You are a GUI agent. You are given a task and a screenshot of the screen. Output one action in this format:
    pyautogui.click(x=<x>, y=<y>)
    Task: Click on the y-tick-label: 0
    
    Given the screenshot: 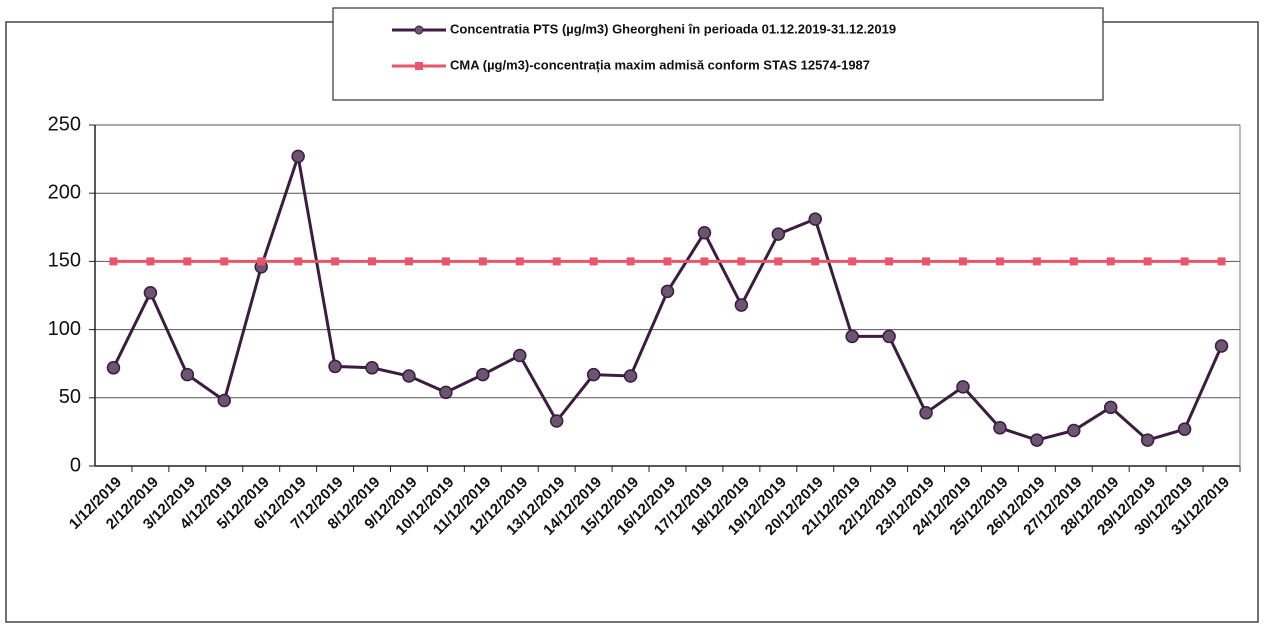 What is the action you would take?
    pyautogui.click(x=75, y=465)
    